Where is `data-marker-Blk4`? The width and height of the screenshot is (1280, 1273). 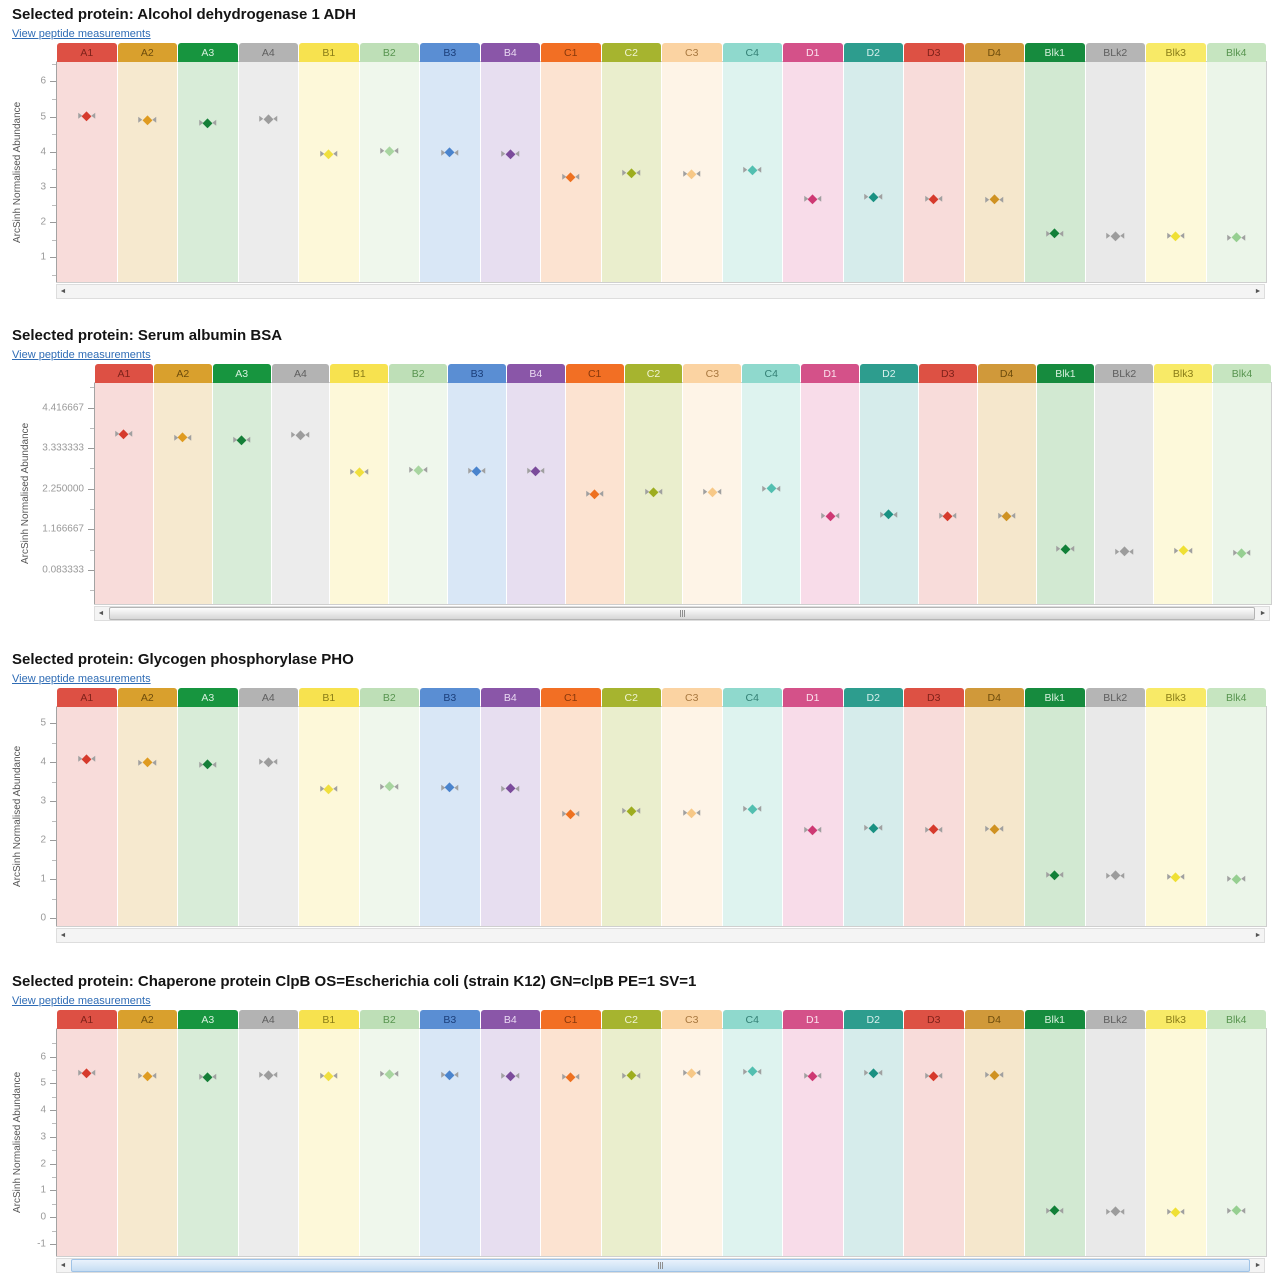
data-marker-Blk4 is located at coordinates (1236, 1210).